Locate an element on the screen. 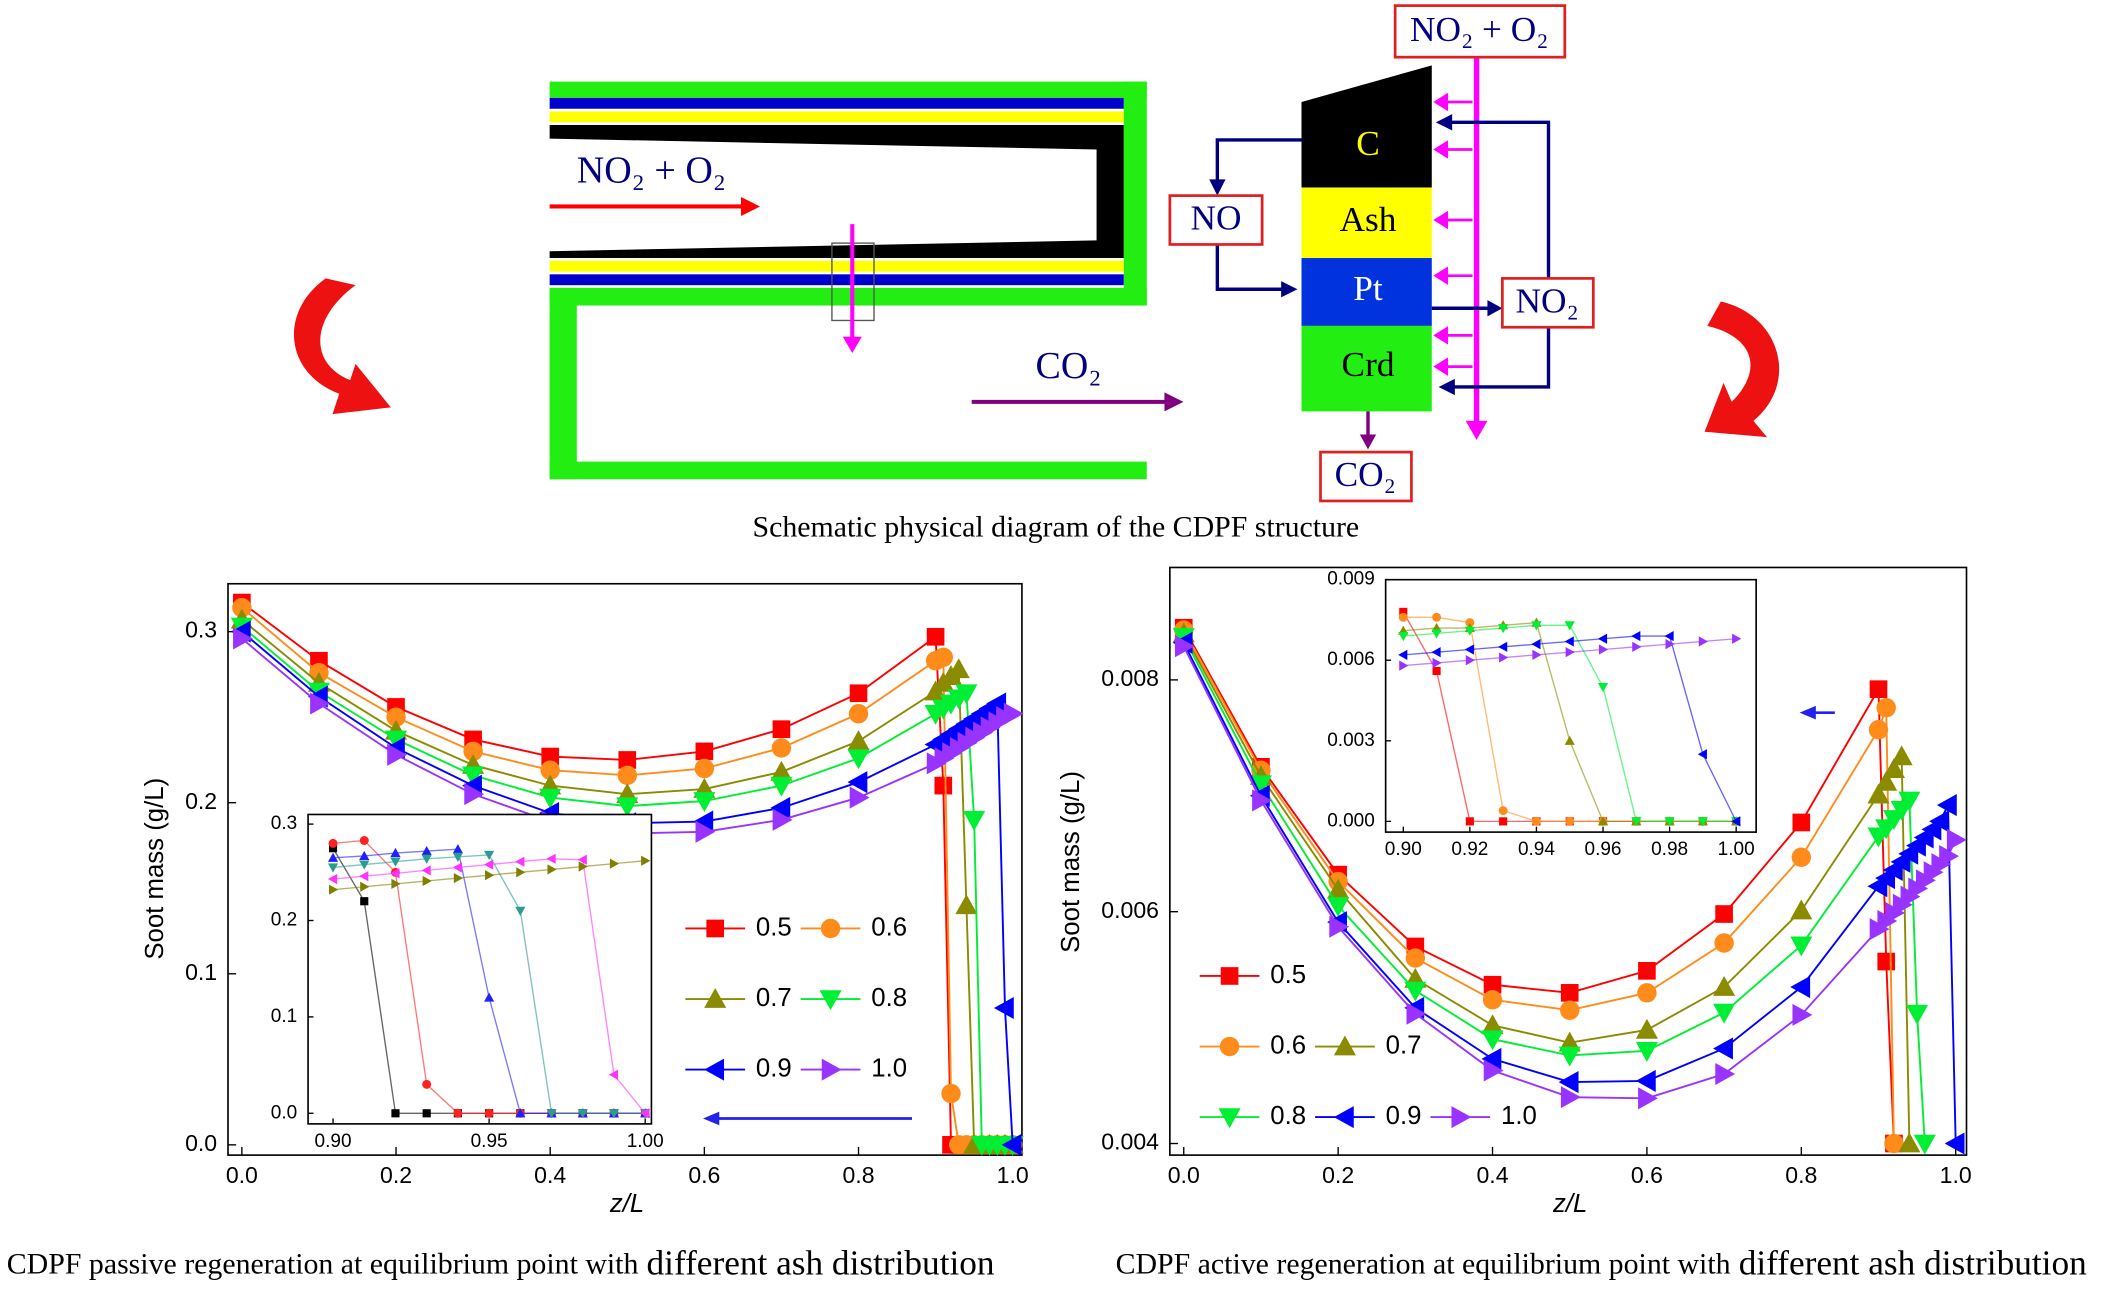 The height and width of the screenshot is (1291, 2128). y-axis-label: Soot mass (g/L) is located at coordinates (155, 869).